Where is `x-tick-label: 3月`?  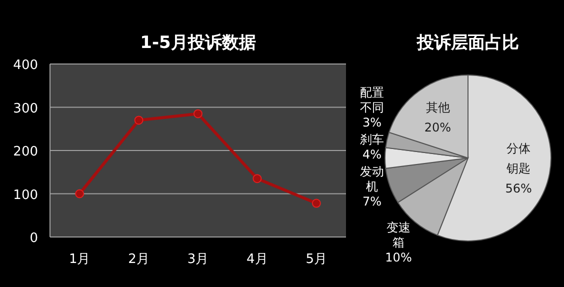 x-tick-label: 3月 is located at coordinates (198, 259).